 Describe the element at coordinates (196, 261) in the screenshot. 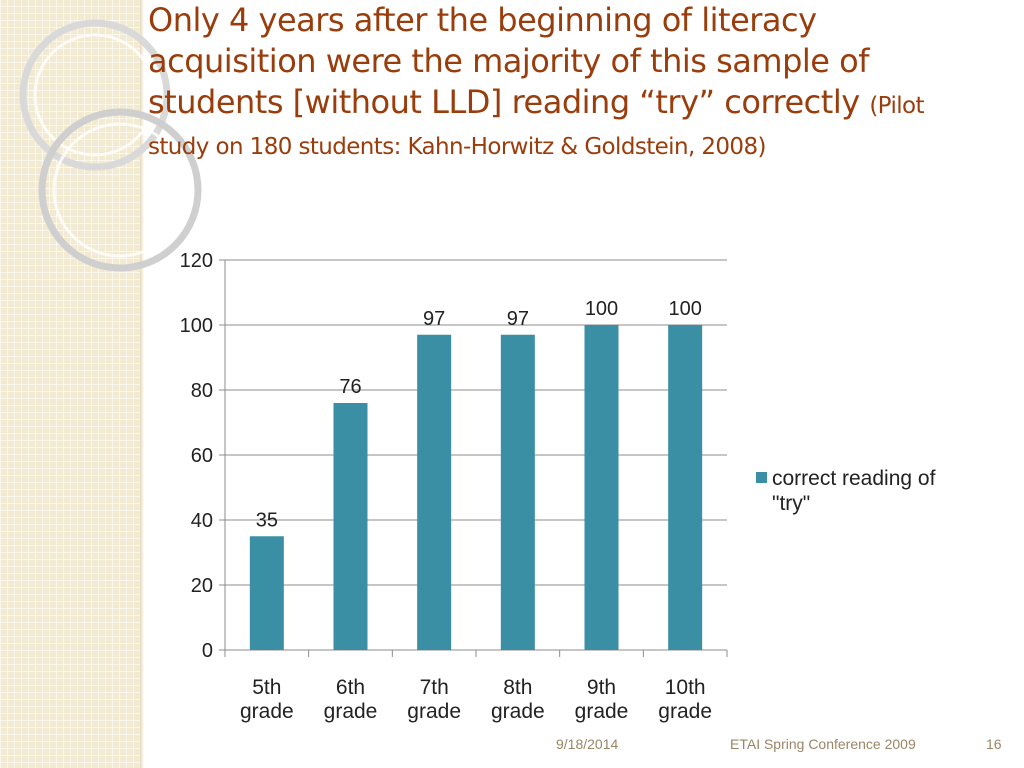

I see `y-tick-label: 120` at that location.